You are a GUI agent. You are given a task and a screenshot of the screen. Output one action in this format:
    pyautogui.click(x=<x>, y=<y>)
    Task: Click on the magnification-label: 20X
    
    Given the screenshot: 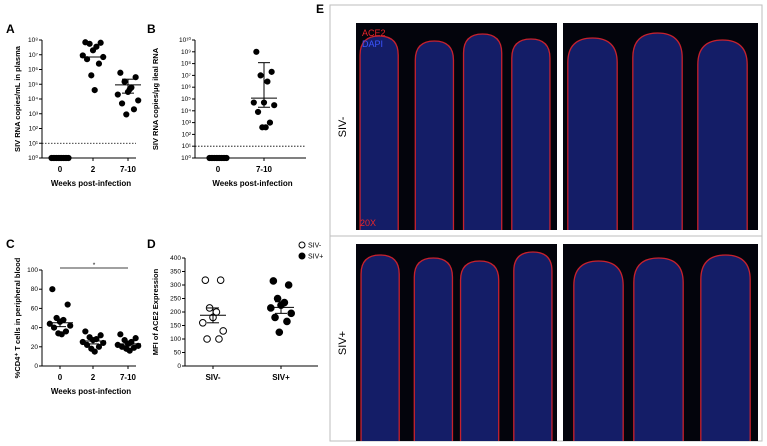 What is the action you would take?
    pyautogui.click(x=368, y=223)
    